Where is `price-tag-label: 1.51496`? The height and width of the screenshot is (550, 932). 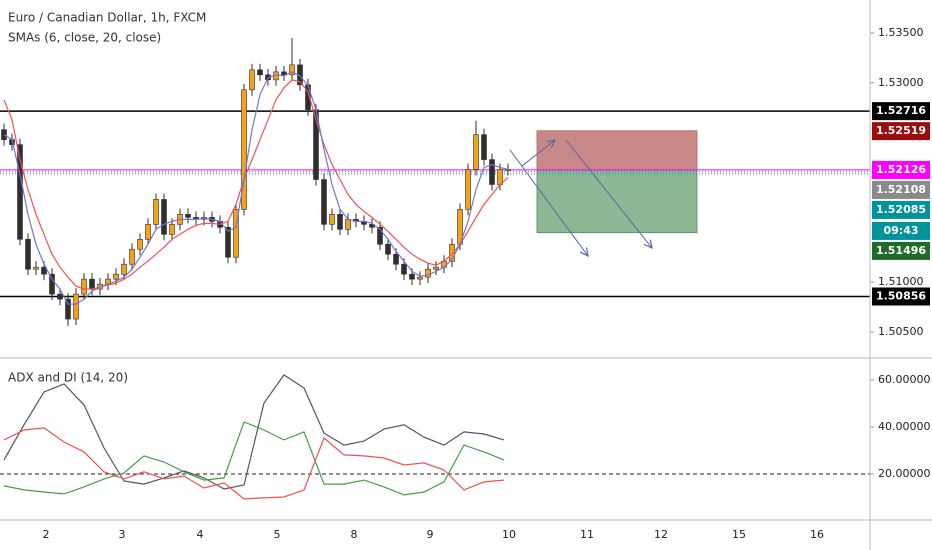 price-tag-label: 1.51496 is located at coordinates (901, 250).